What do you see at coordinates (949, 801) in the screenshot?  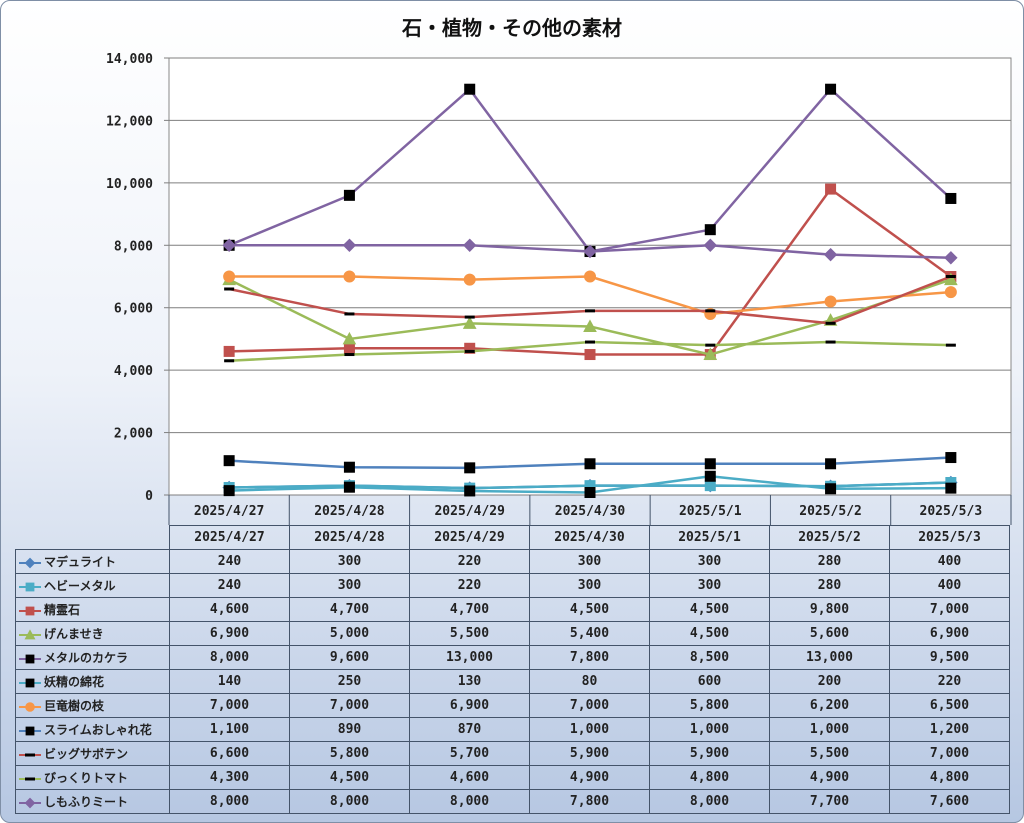 I see `data-label: 7,600` at bounding box center [949, 801].